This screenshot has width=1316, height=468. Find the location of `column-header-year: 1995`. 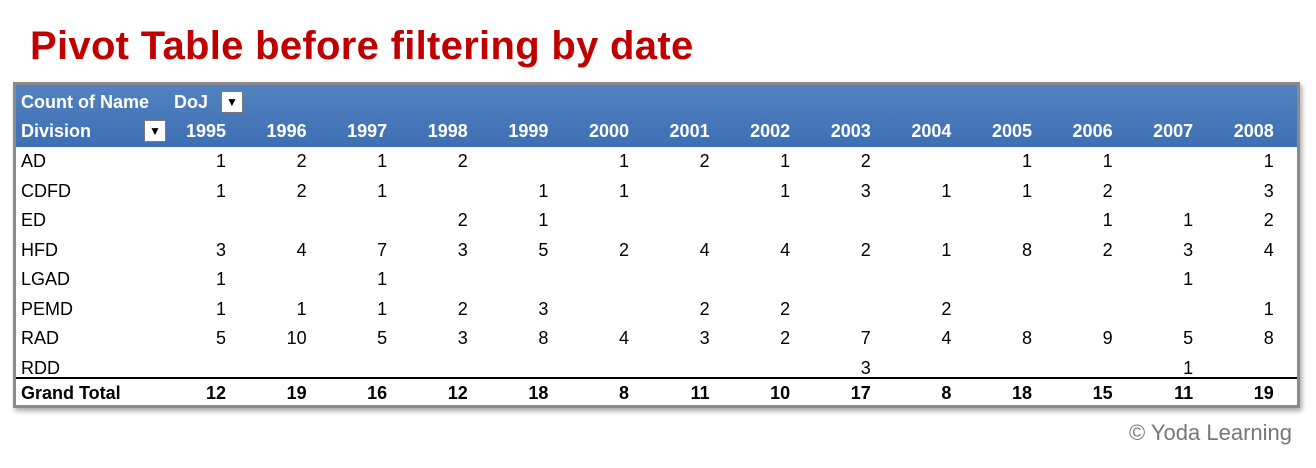

column-header-year: 1995 is located at coordinates (205, 131).